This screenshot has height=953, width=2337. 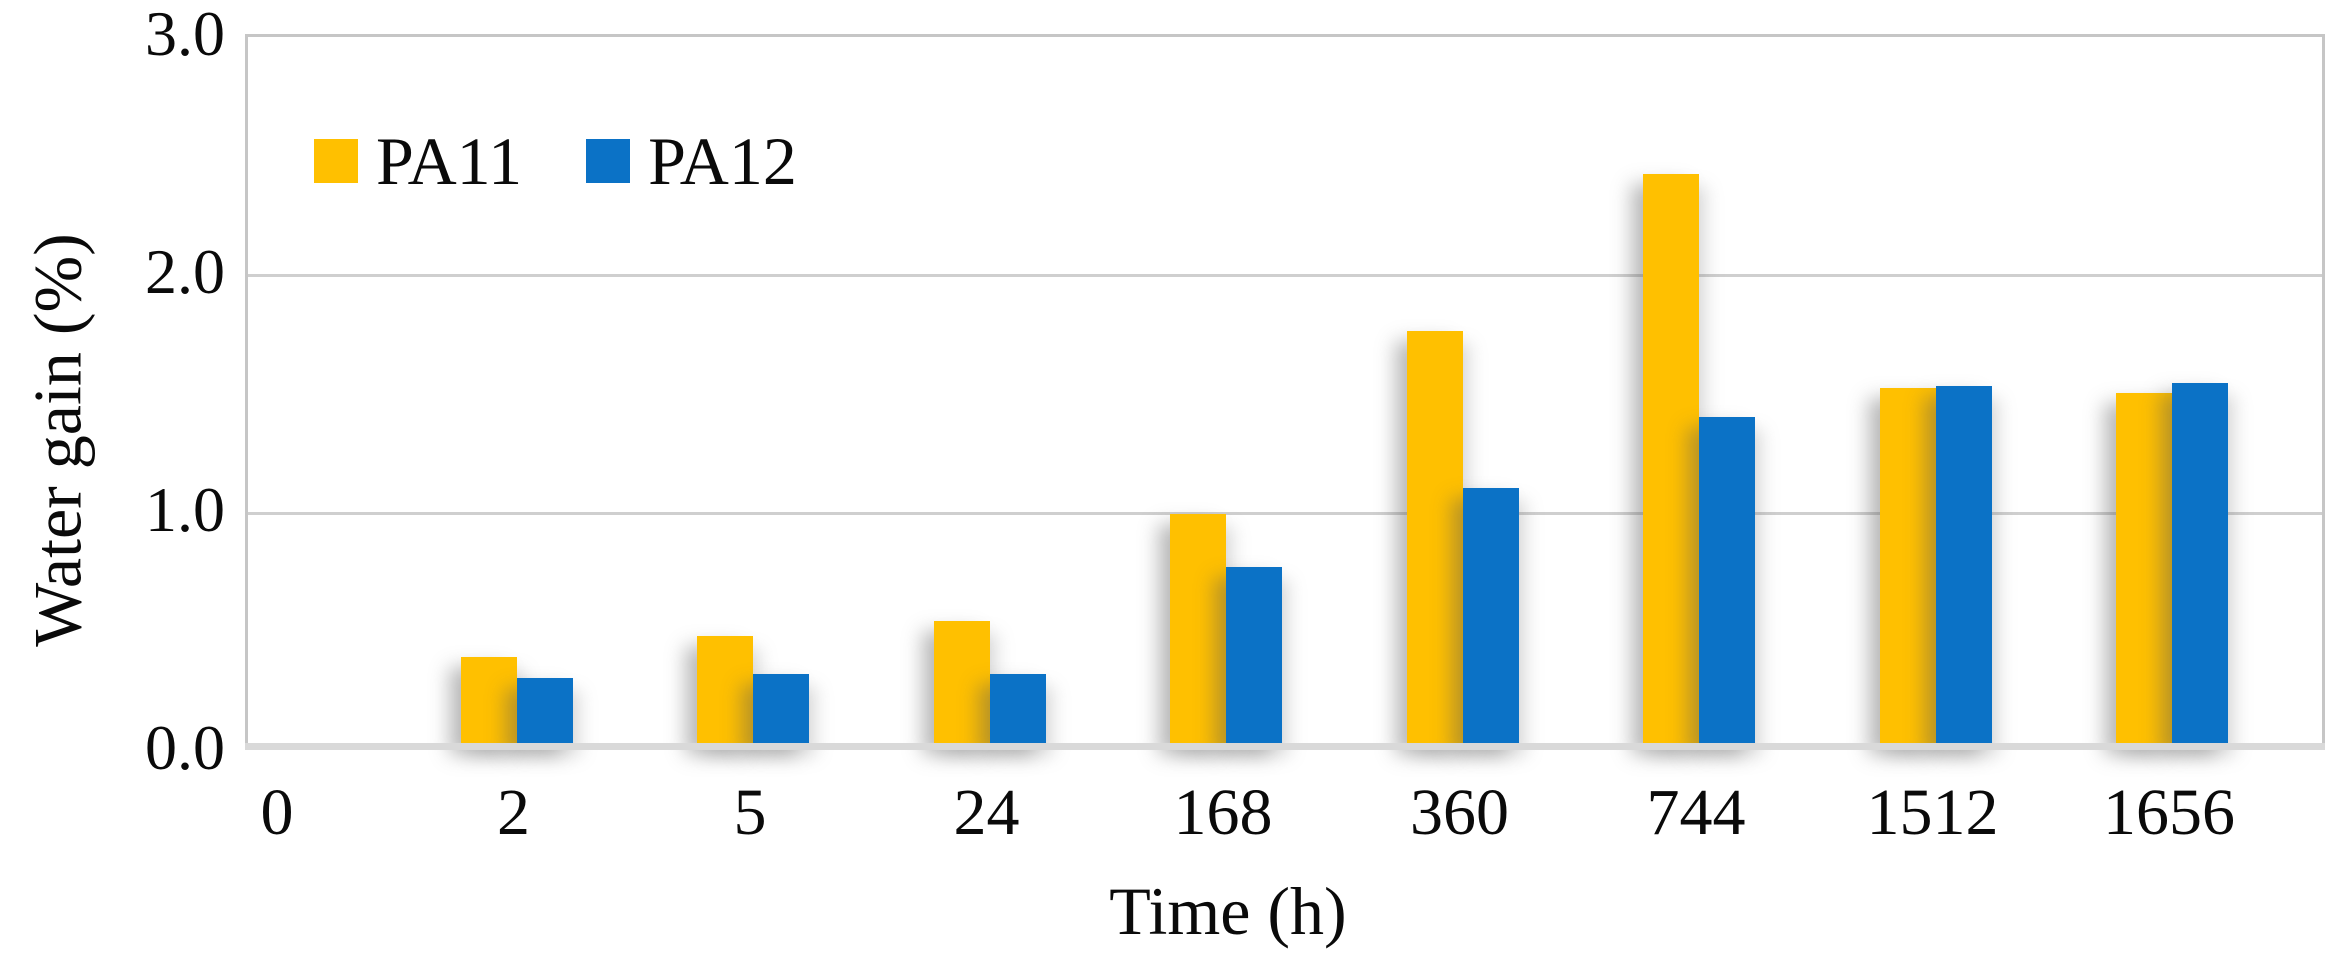 I want to click on legend-label-pa11: PA11, so click(x=449, y=161).